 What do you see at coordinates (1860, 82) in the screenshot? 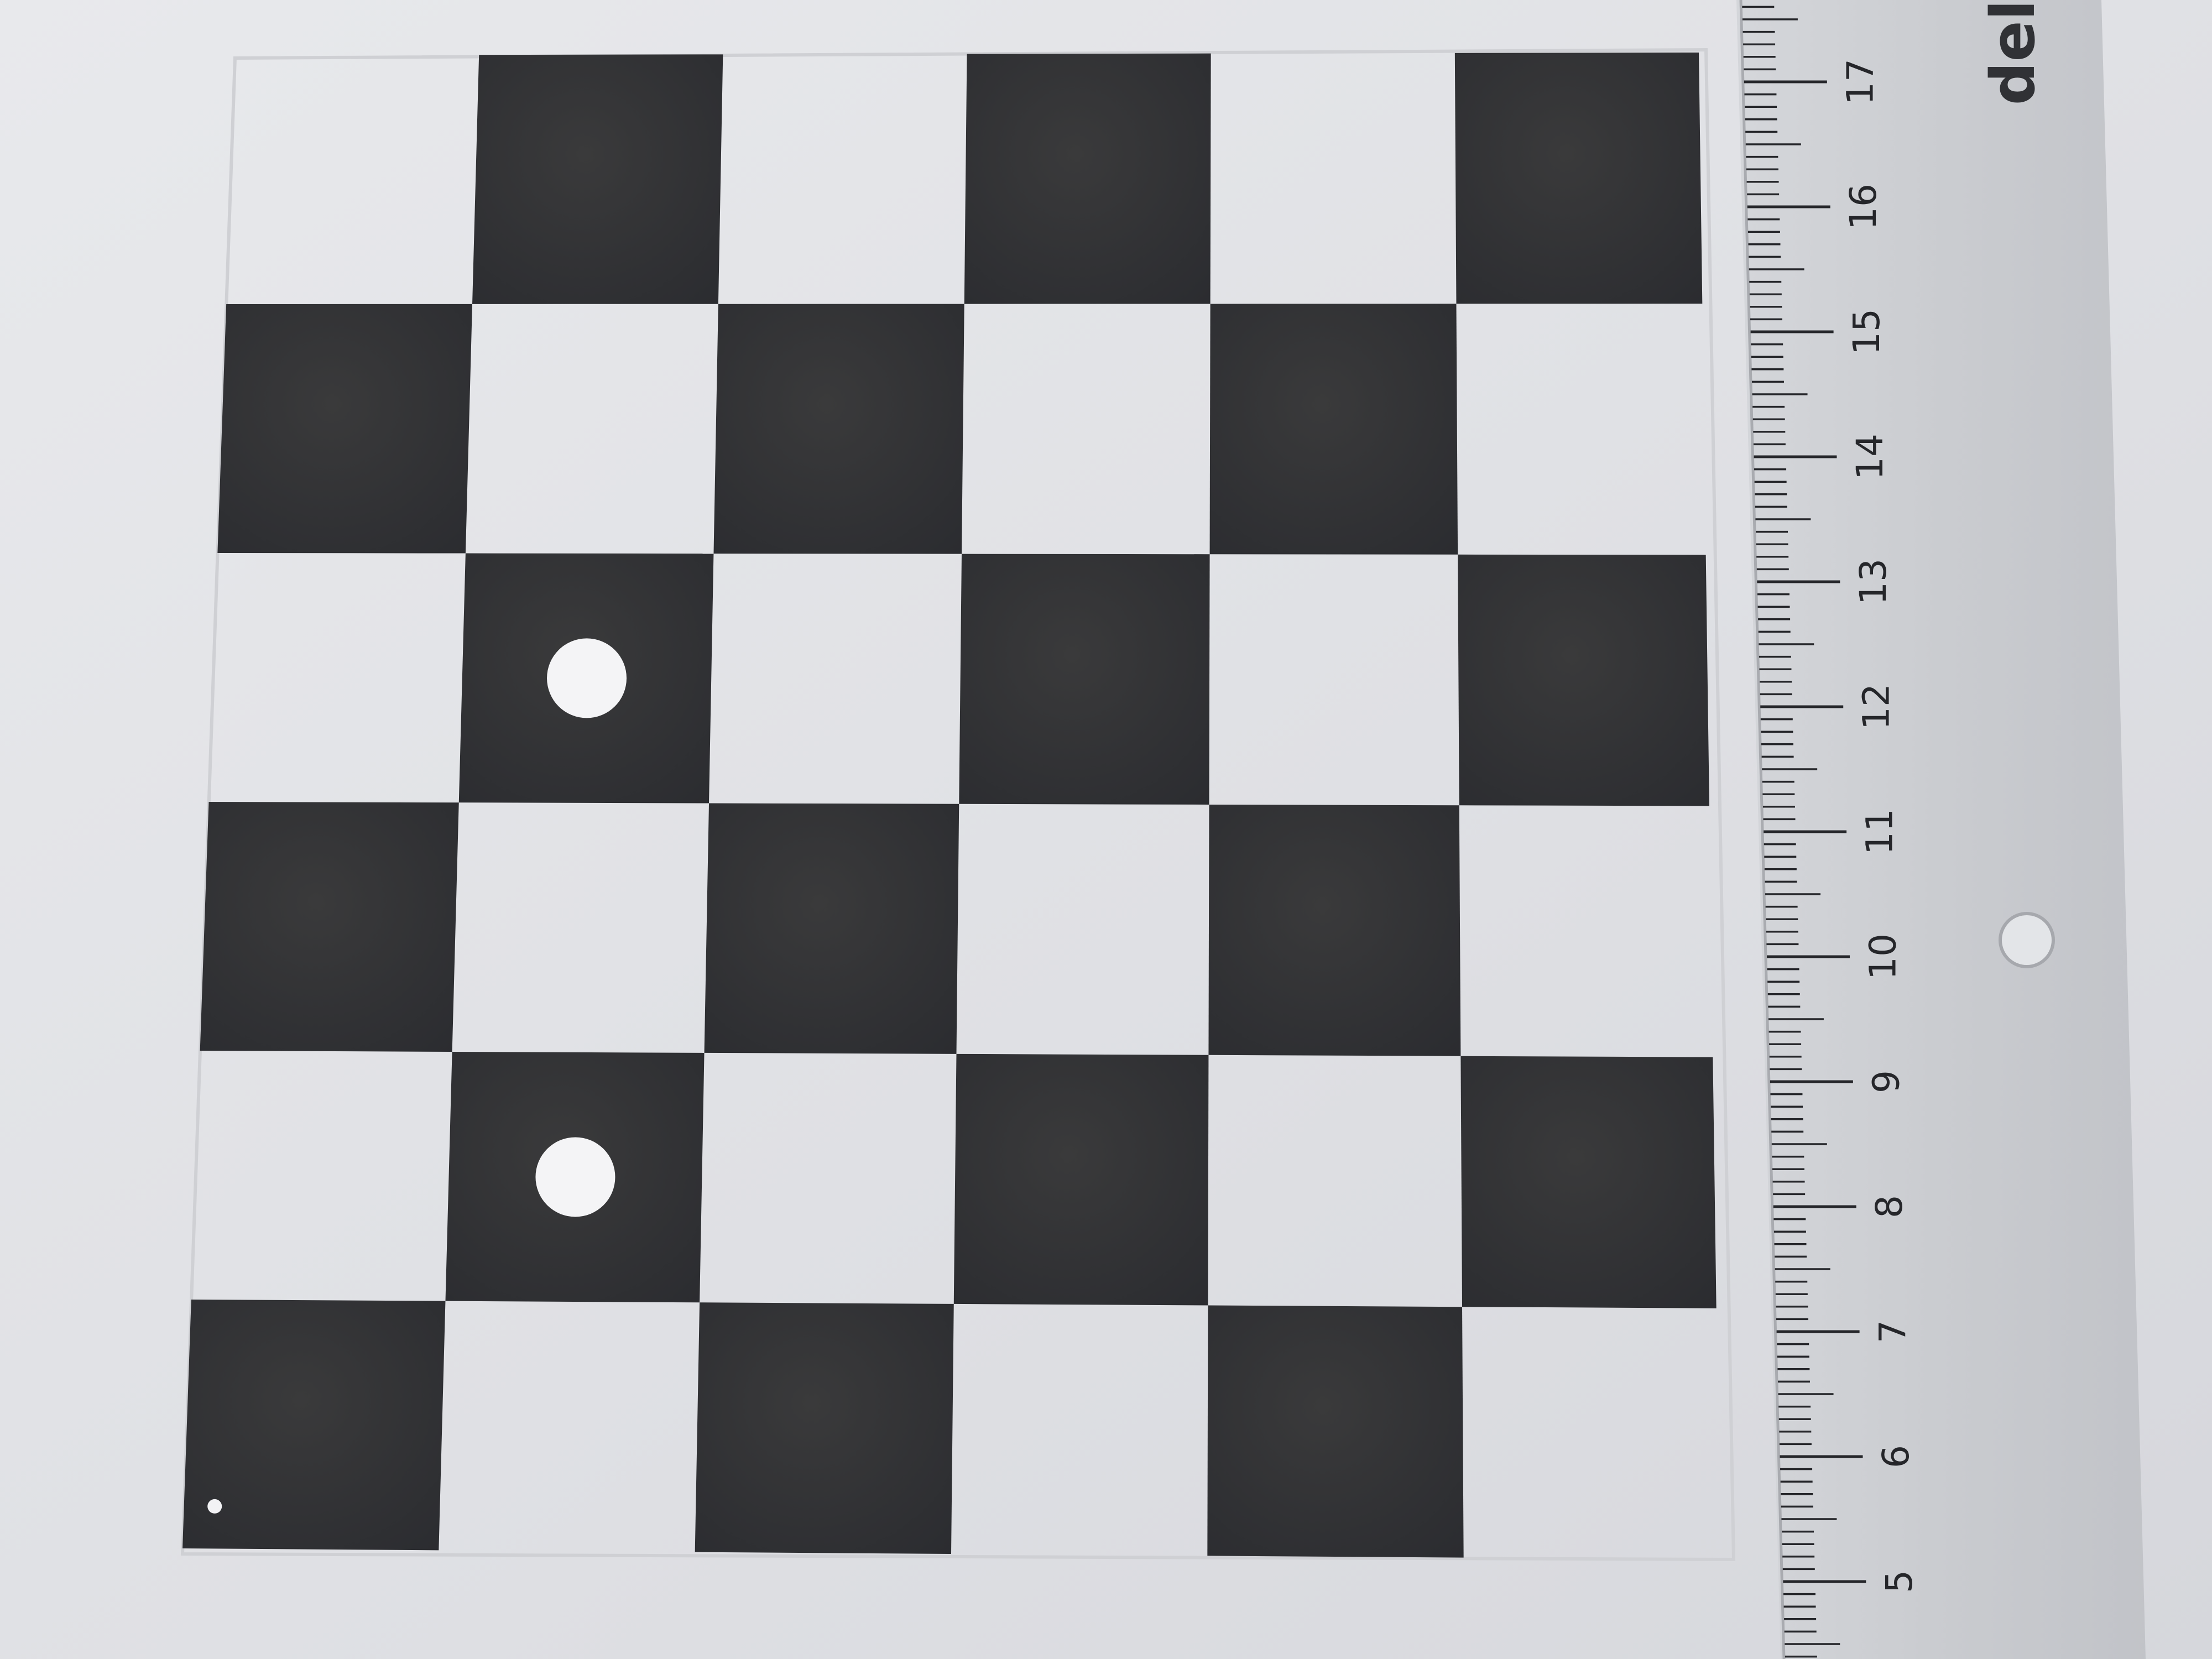
I see `ruler-number: 17` at bounding box center [1860, 82].